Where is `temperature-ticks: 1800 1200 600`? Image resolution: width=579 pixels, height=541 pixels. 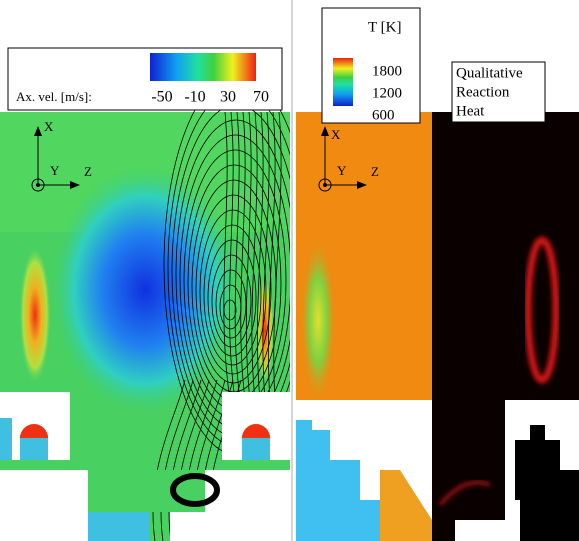 temperature-ticks: 1800 1200 600 is located at coordinates (387, 93).